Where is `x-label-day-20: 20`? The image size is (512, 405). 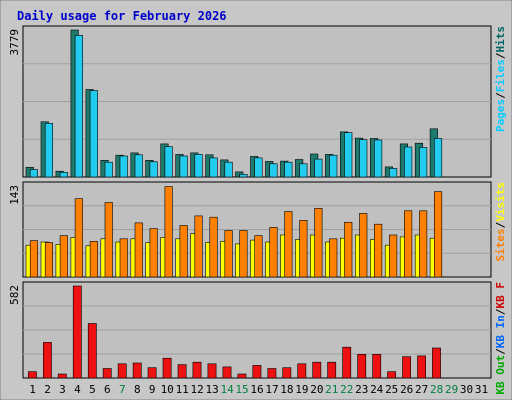
x-label-day-20: 20 is located at coordinates (316, 389).